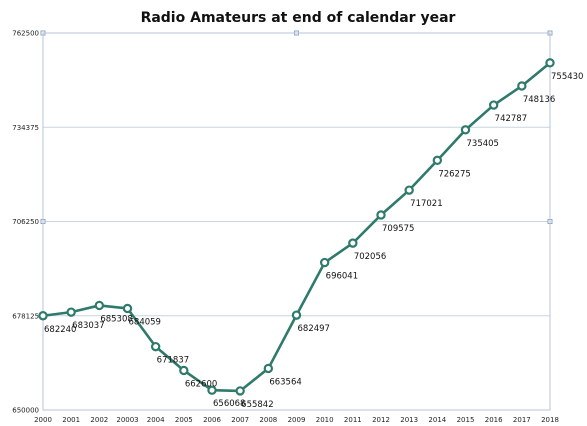 Image resolution: width=587 pixels, height=426 pixels. Describe the element at coordinates (184, 419) in the screenshot. I see `x-tick-label: 2005` at that location.